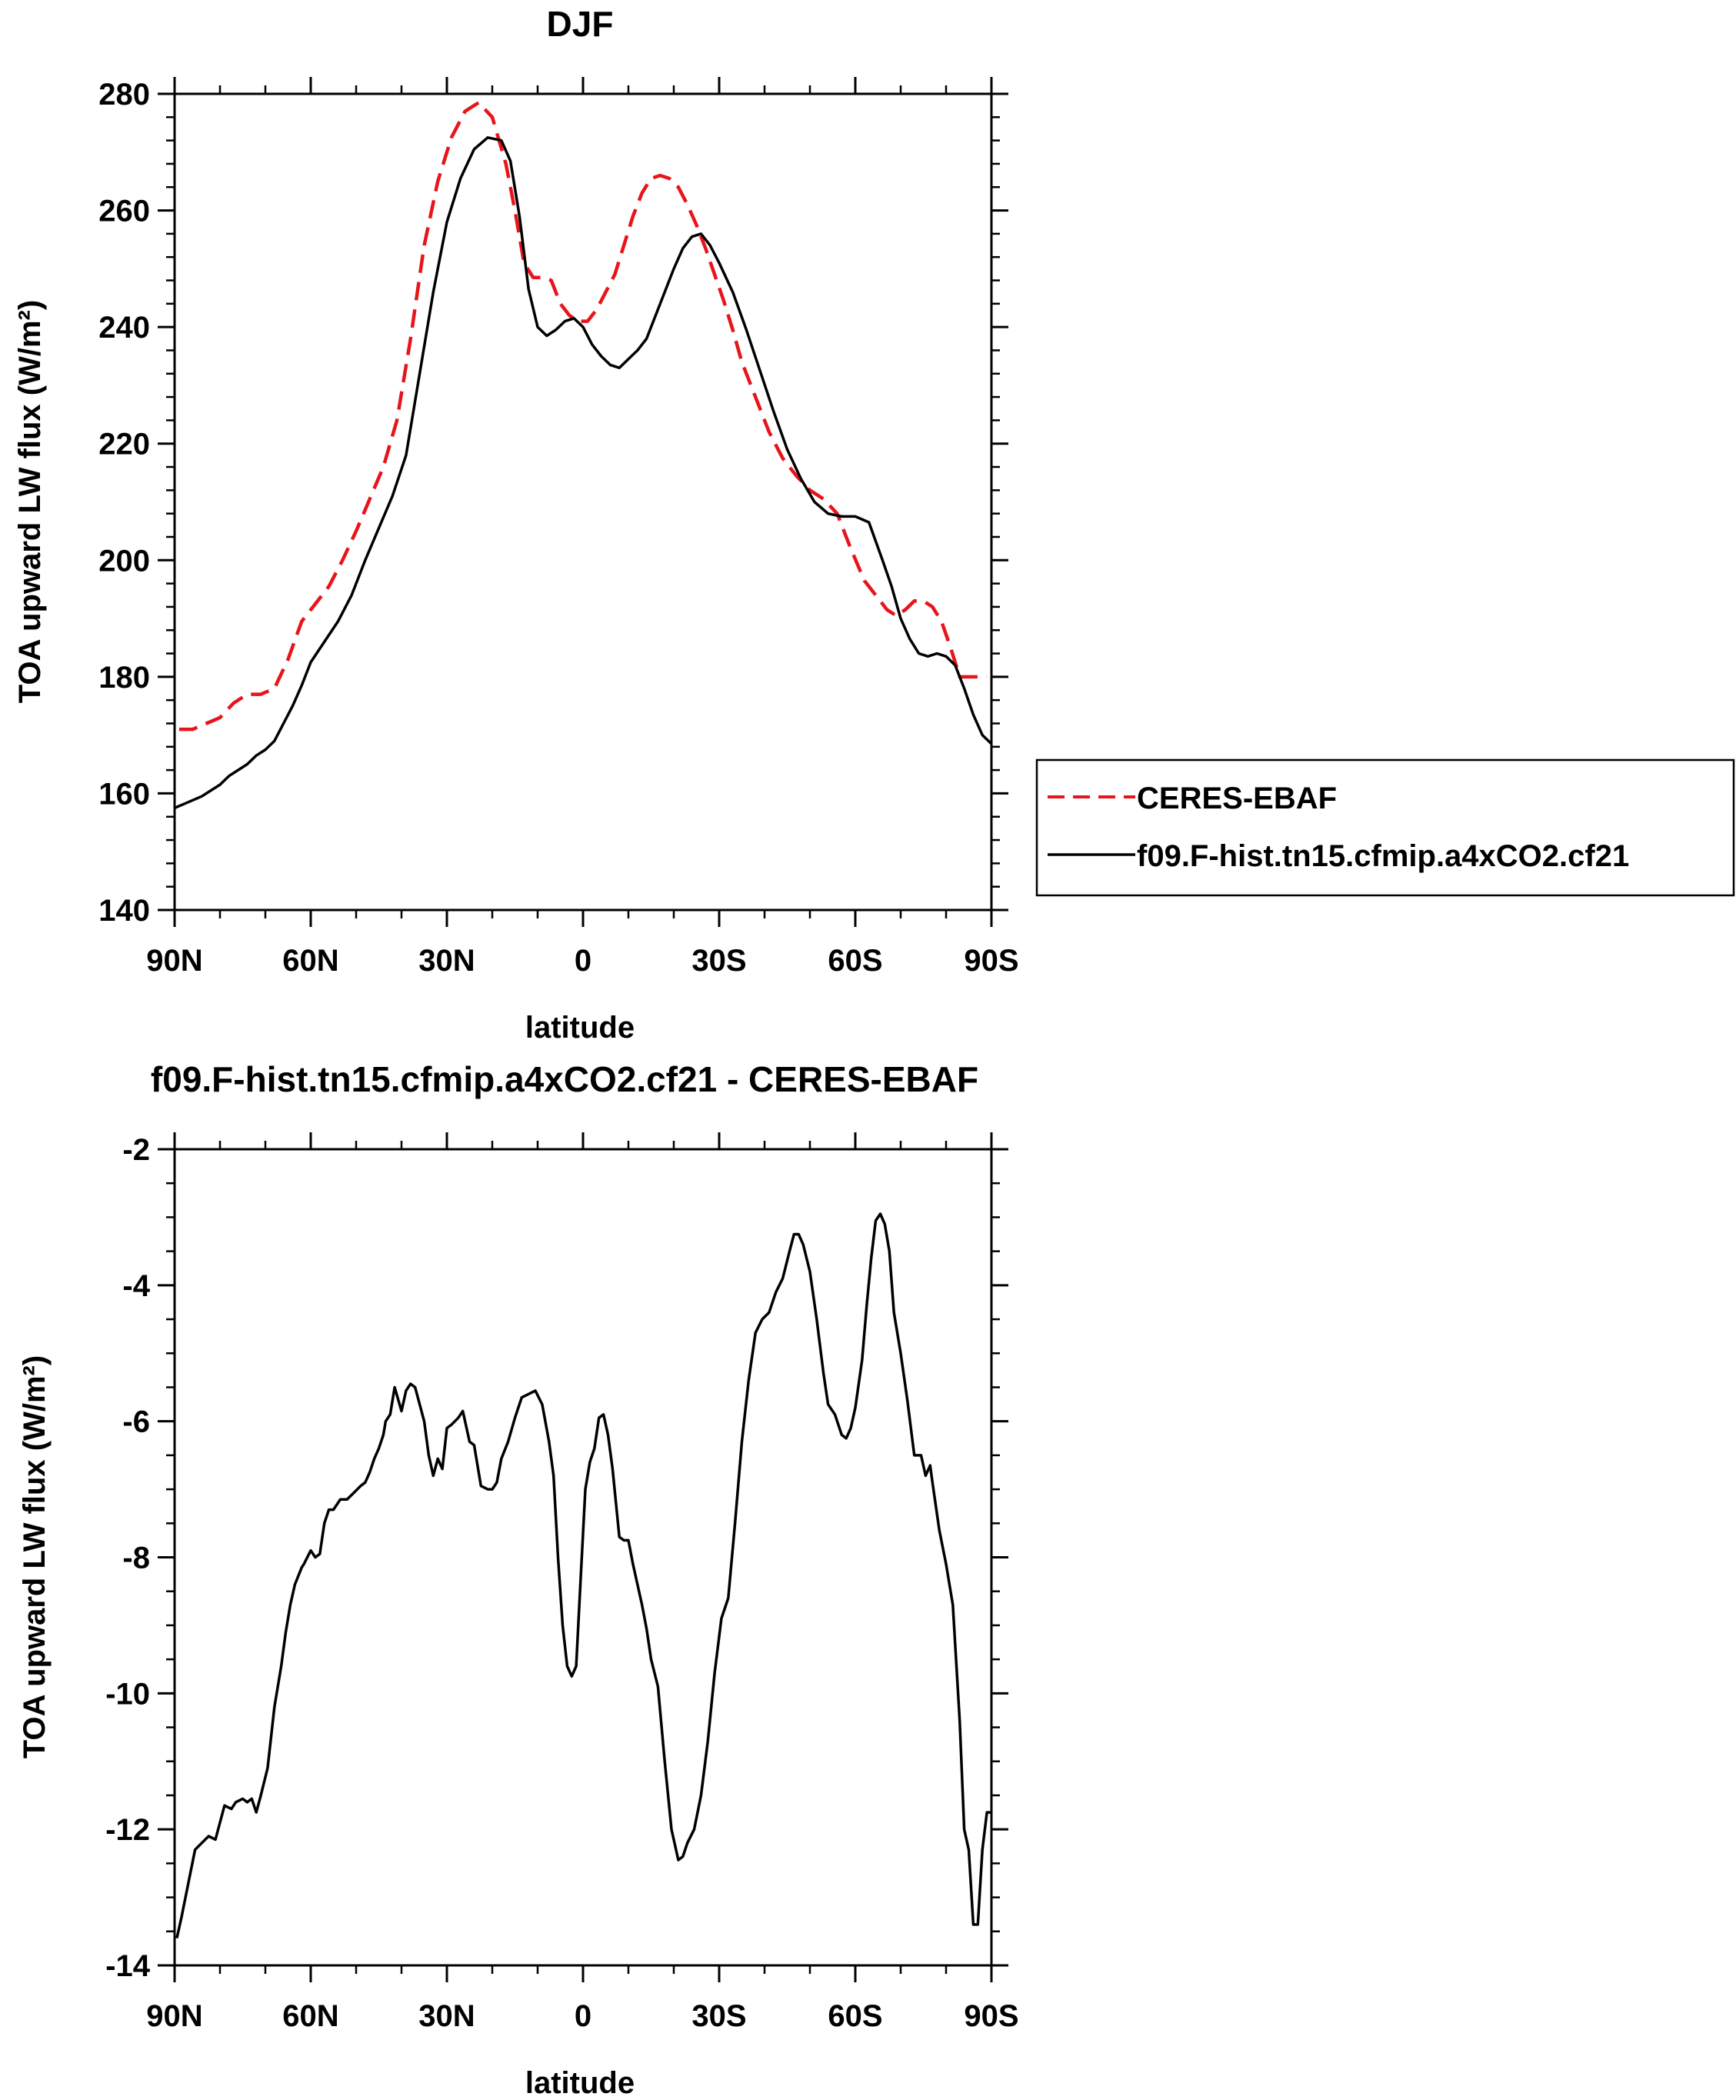  I want to click on y-tick-label: 160, so click(124, 794).